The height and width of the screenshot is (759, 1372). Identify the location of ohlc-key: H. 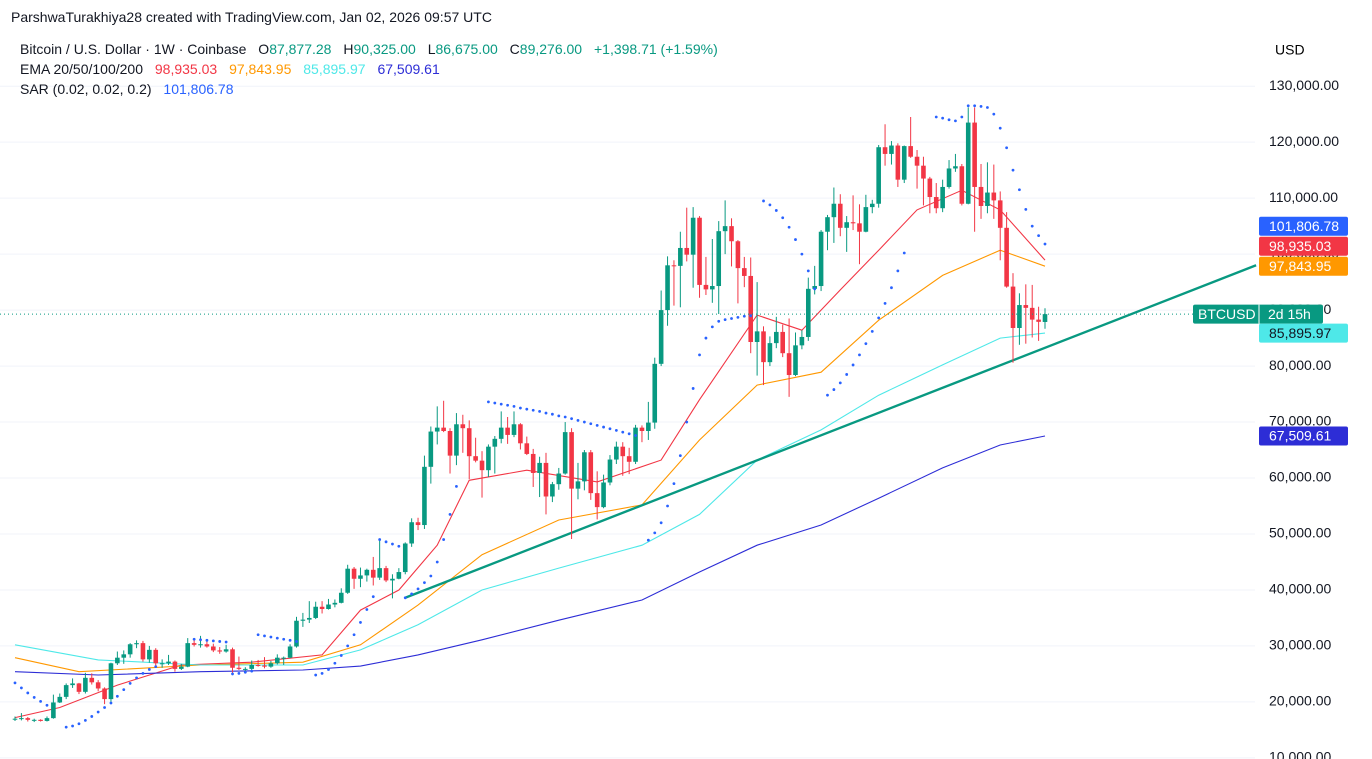
(348, 49).